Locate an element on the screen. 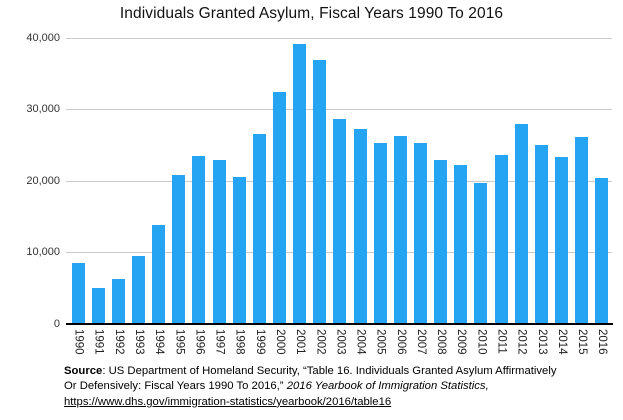  x-label-cell: 1992 is located at coordinates (118, 350).